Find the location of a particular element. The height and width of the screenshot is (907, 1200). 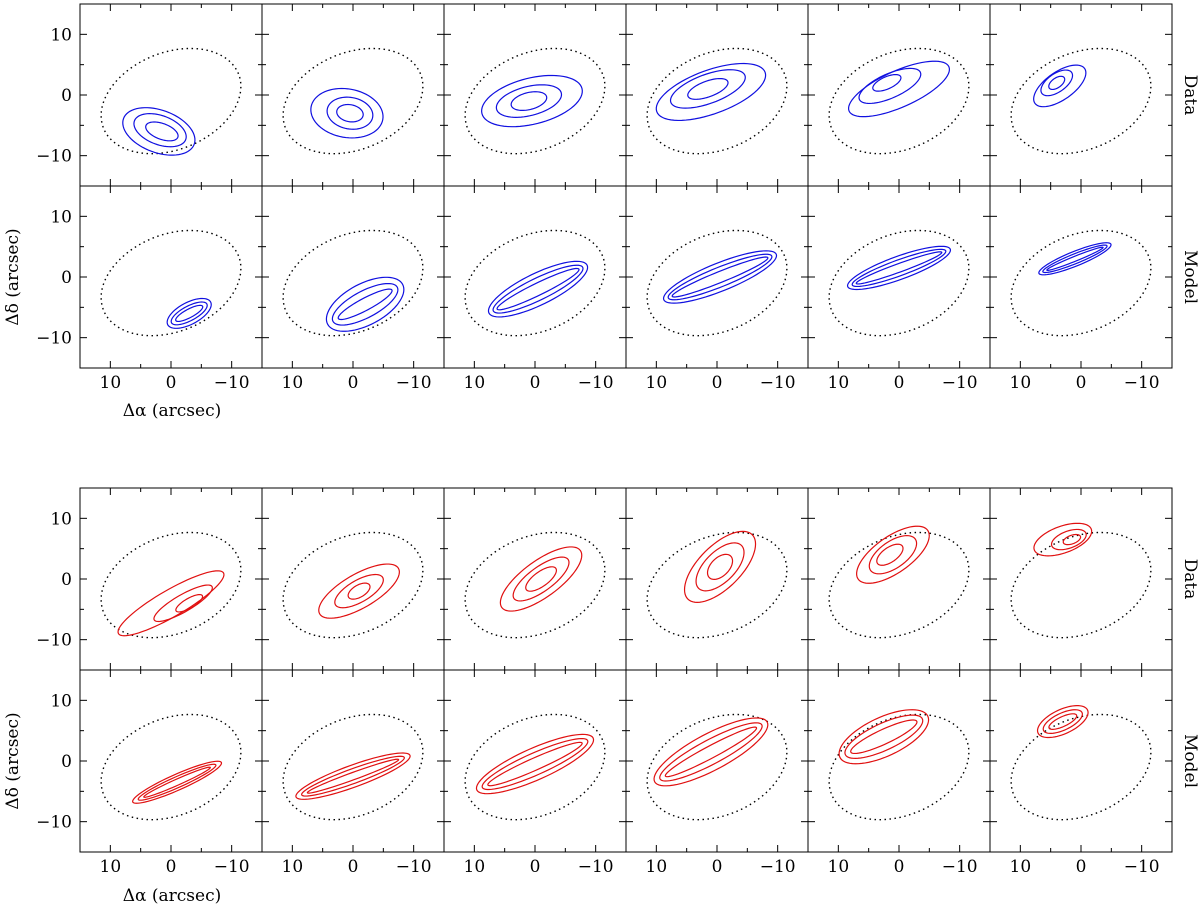

panel-red-model-3: 10 0 −10 is located at coordinates (535, 773).